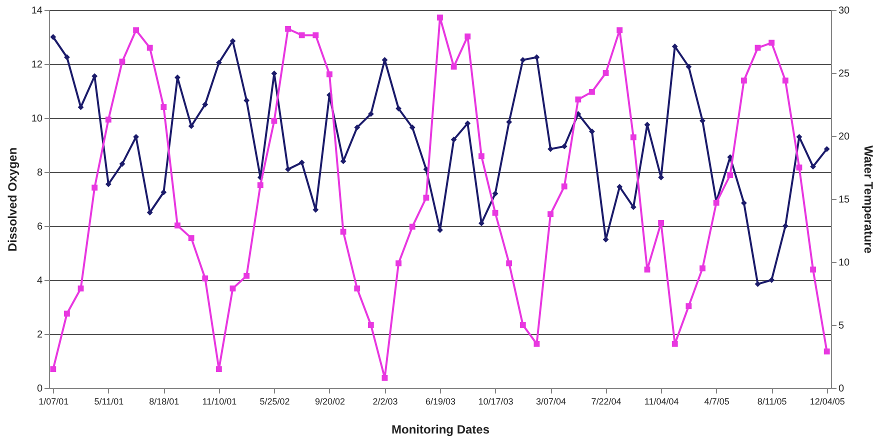 This screenshot has width=893, height=447. Describe the element at coordinates (37, 65) in the screenshot. I see `y-tick-label: 12` at that location.